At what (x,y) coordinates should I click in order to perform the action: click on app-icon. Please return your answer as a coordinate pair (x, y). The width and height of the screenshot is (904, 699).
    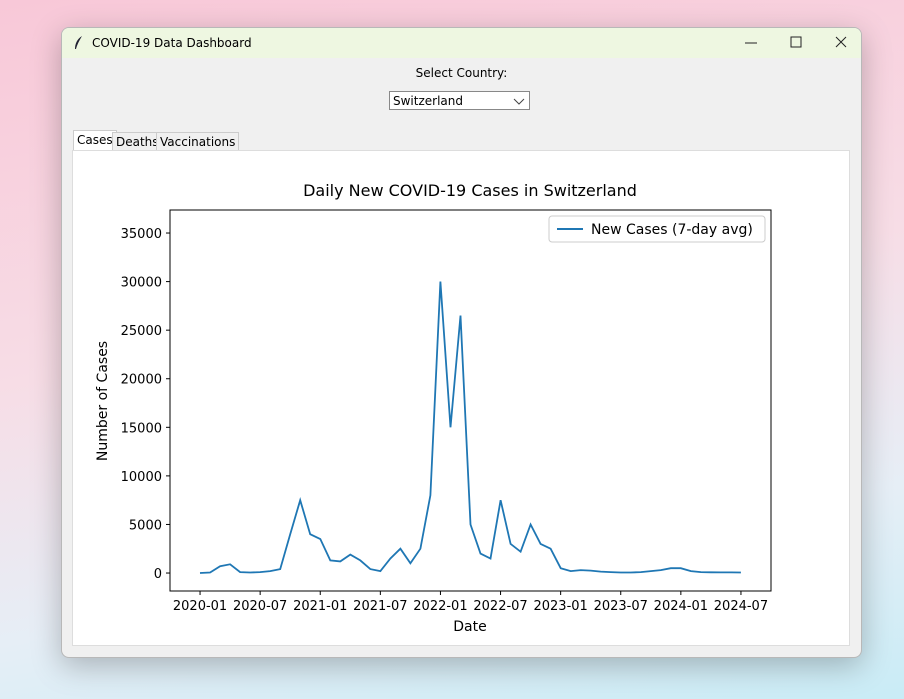
    Looking at the image, I should click on (78, 42).